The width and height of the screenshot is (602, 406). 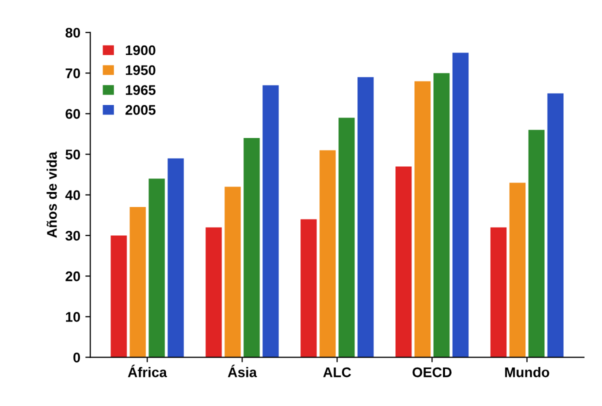 I want to click on y-tick-label: 30, so click(x=72, y=235).